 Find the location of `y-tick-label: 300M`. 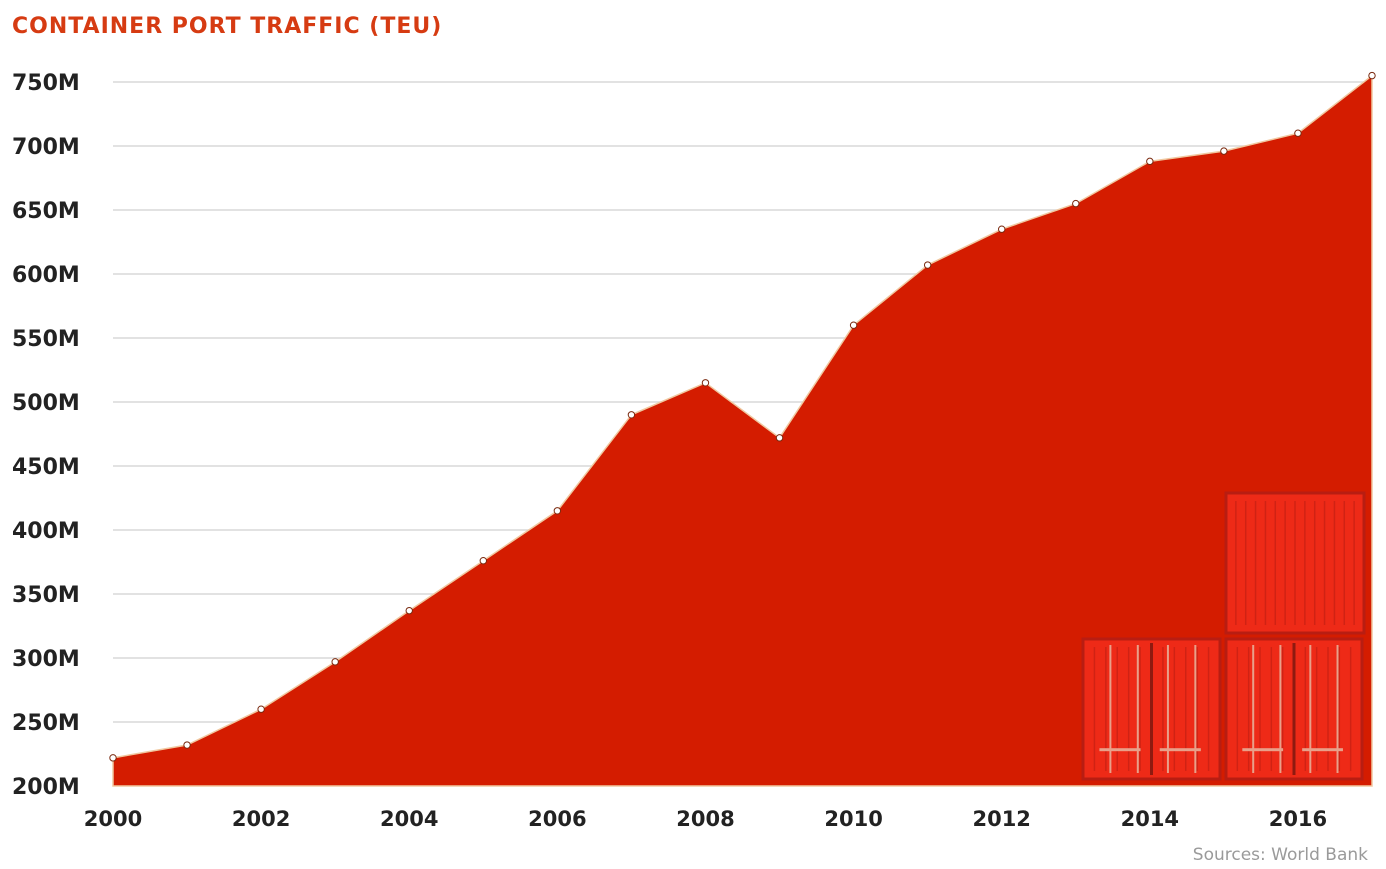

y-tick-label: 300M is located at coordinates (46, 659).